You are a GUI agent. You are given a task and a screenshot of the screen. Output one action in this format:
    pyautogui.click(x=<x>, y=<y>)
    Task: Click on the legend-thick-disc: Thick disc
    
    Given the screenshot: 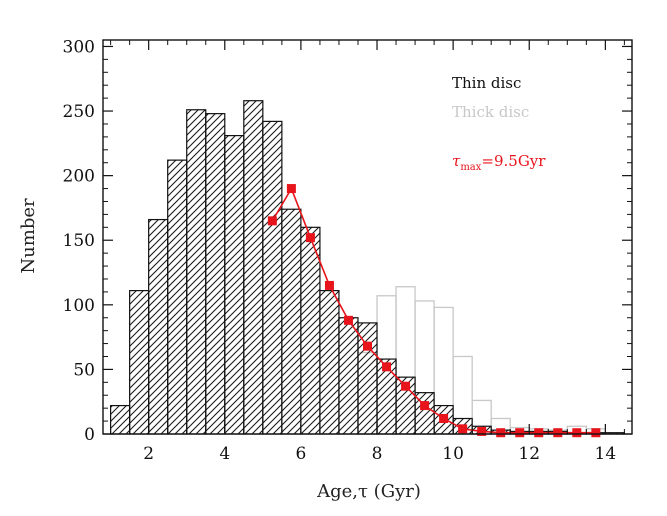 What is the action you would take?
    pyautogui.click(x=490, y=112)
    